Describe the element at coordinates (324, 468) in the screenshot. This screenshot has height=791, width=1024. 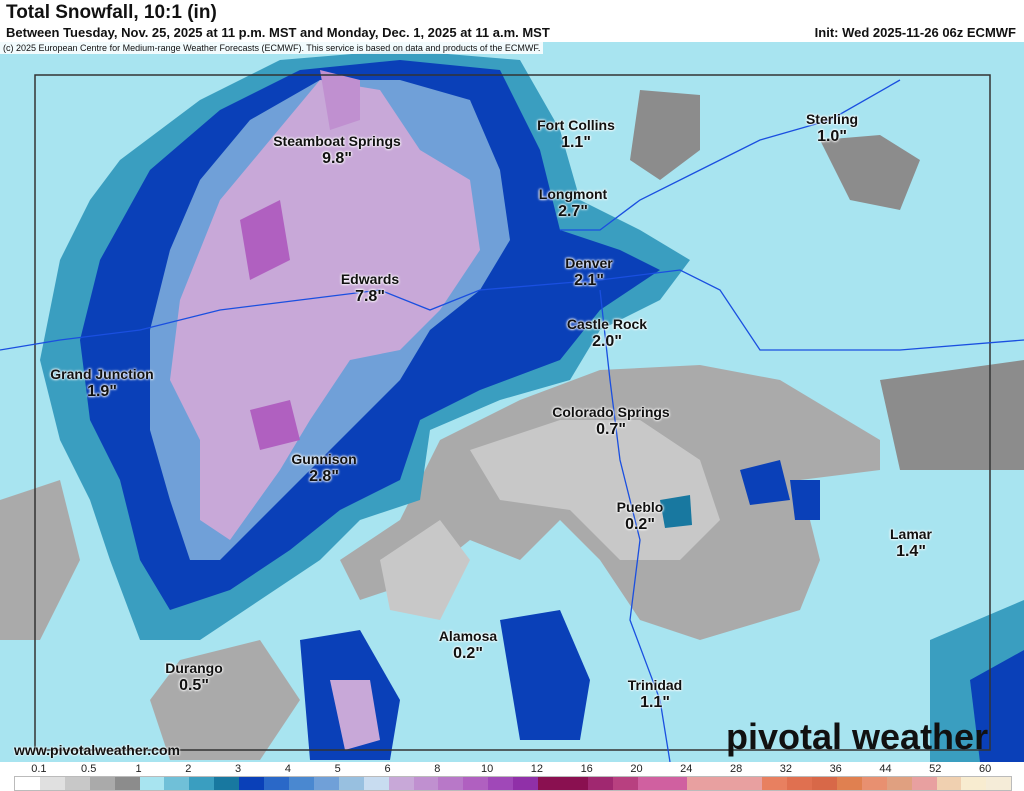
I see `city-label: Gunnison 2.8"` at that location.